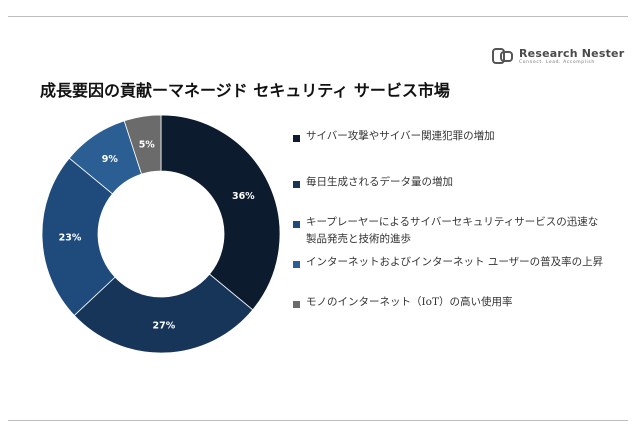  Describe the element at coordinates (409, 302) in the screenshot. I see `legend-label-5: モノのインターネット（IoT）の高い使用率` at that location.